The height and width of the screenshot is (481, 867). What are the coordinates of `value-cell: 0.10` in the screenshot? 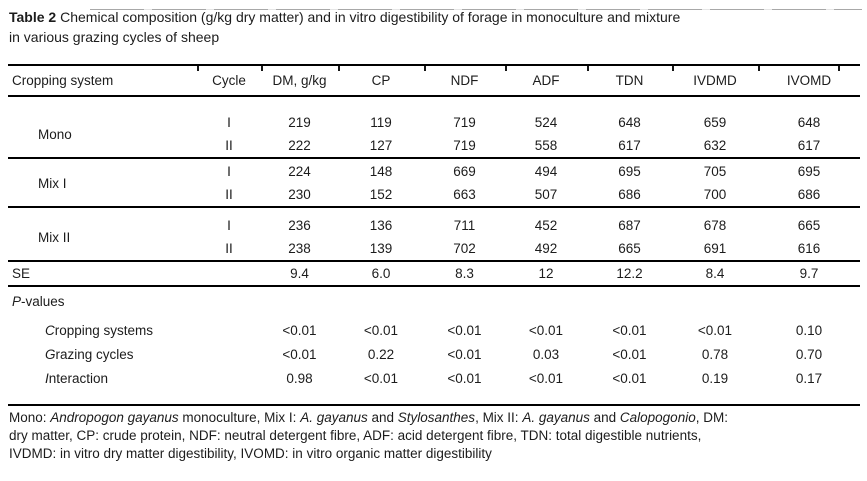 It's located at (809, 330).